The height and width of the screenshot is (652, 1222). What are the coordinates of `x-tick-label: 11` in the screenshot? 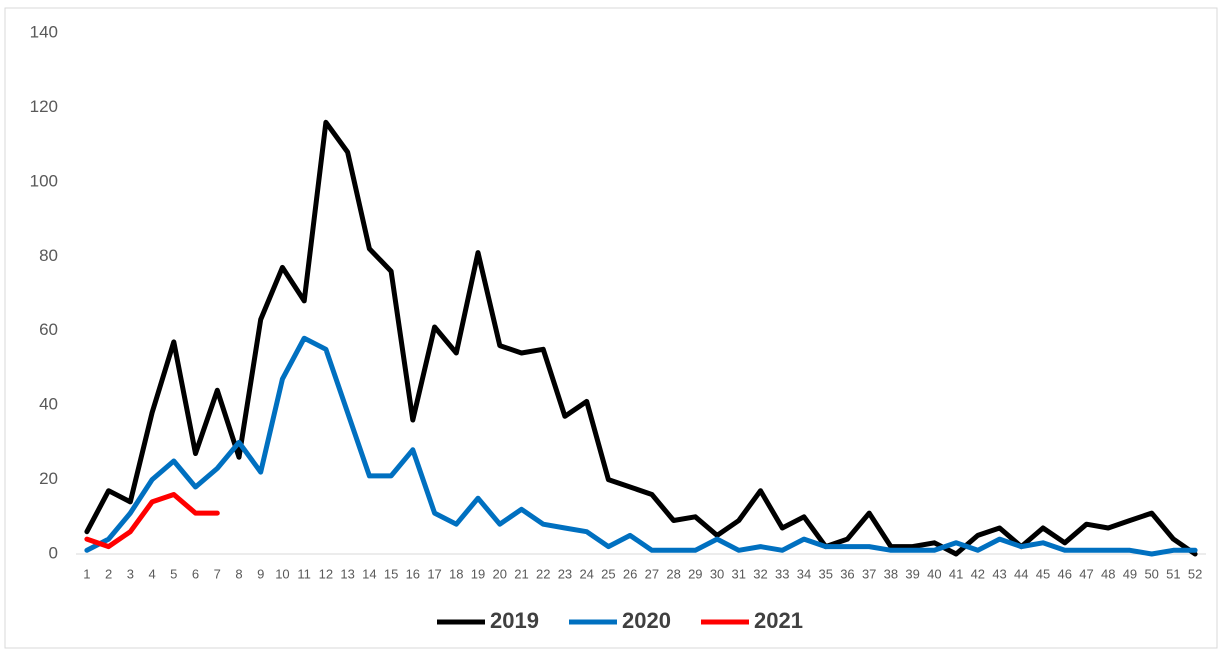 It's located at (304, 573).